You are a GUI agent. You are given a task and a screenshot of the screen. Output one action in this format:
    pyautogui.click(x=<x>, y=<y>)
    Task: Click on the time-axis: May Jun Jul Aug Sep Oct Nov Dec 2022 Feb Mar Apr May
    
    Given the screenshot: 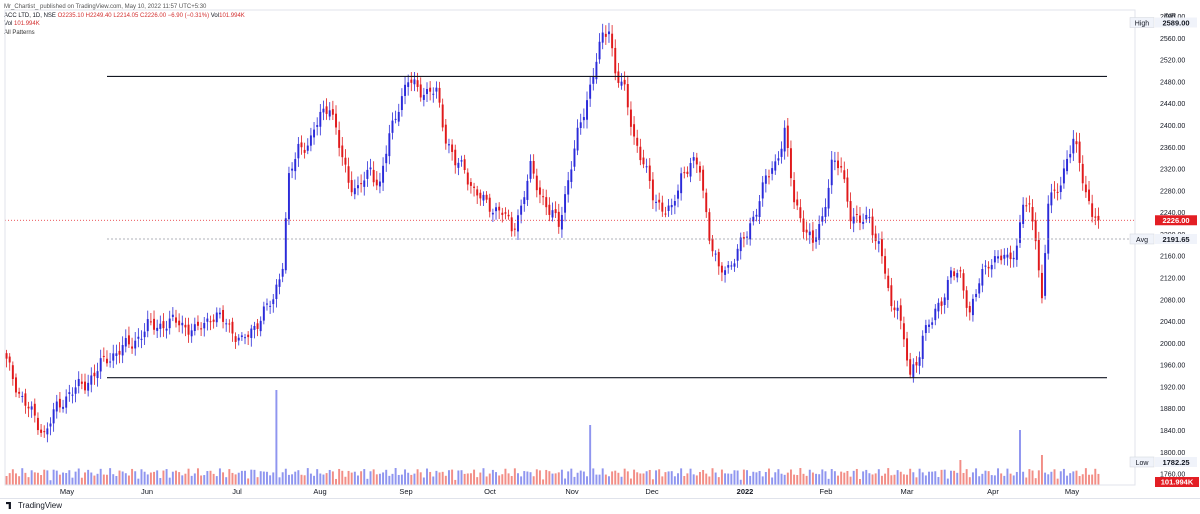 What is the action you would take?
    pyautogui.click(x=569, y=491)
    